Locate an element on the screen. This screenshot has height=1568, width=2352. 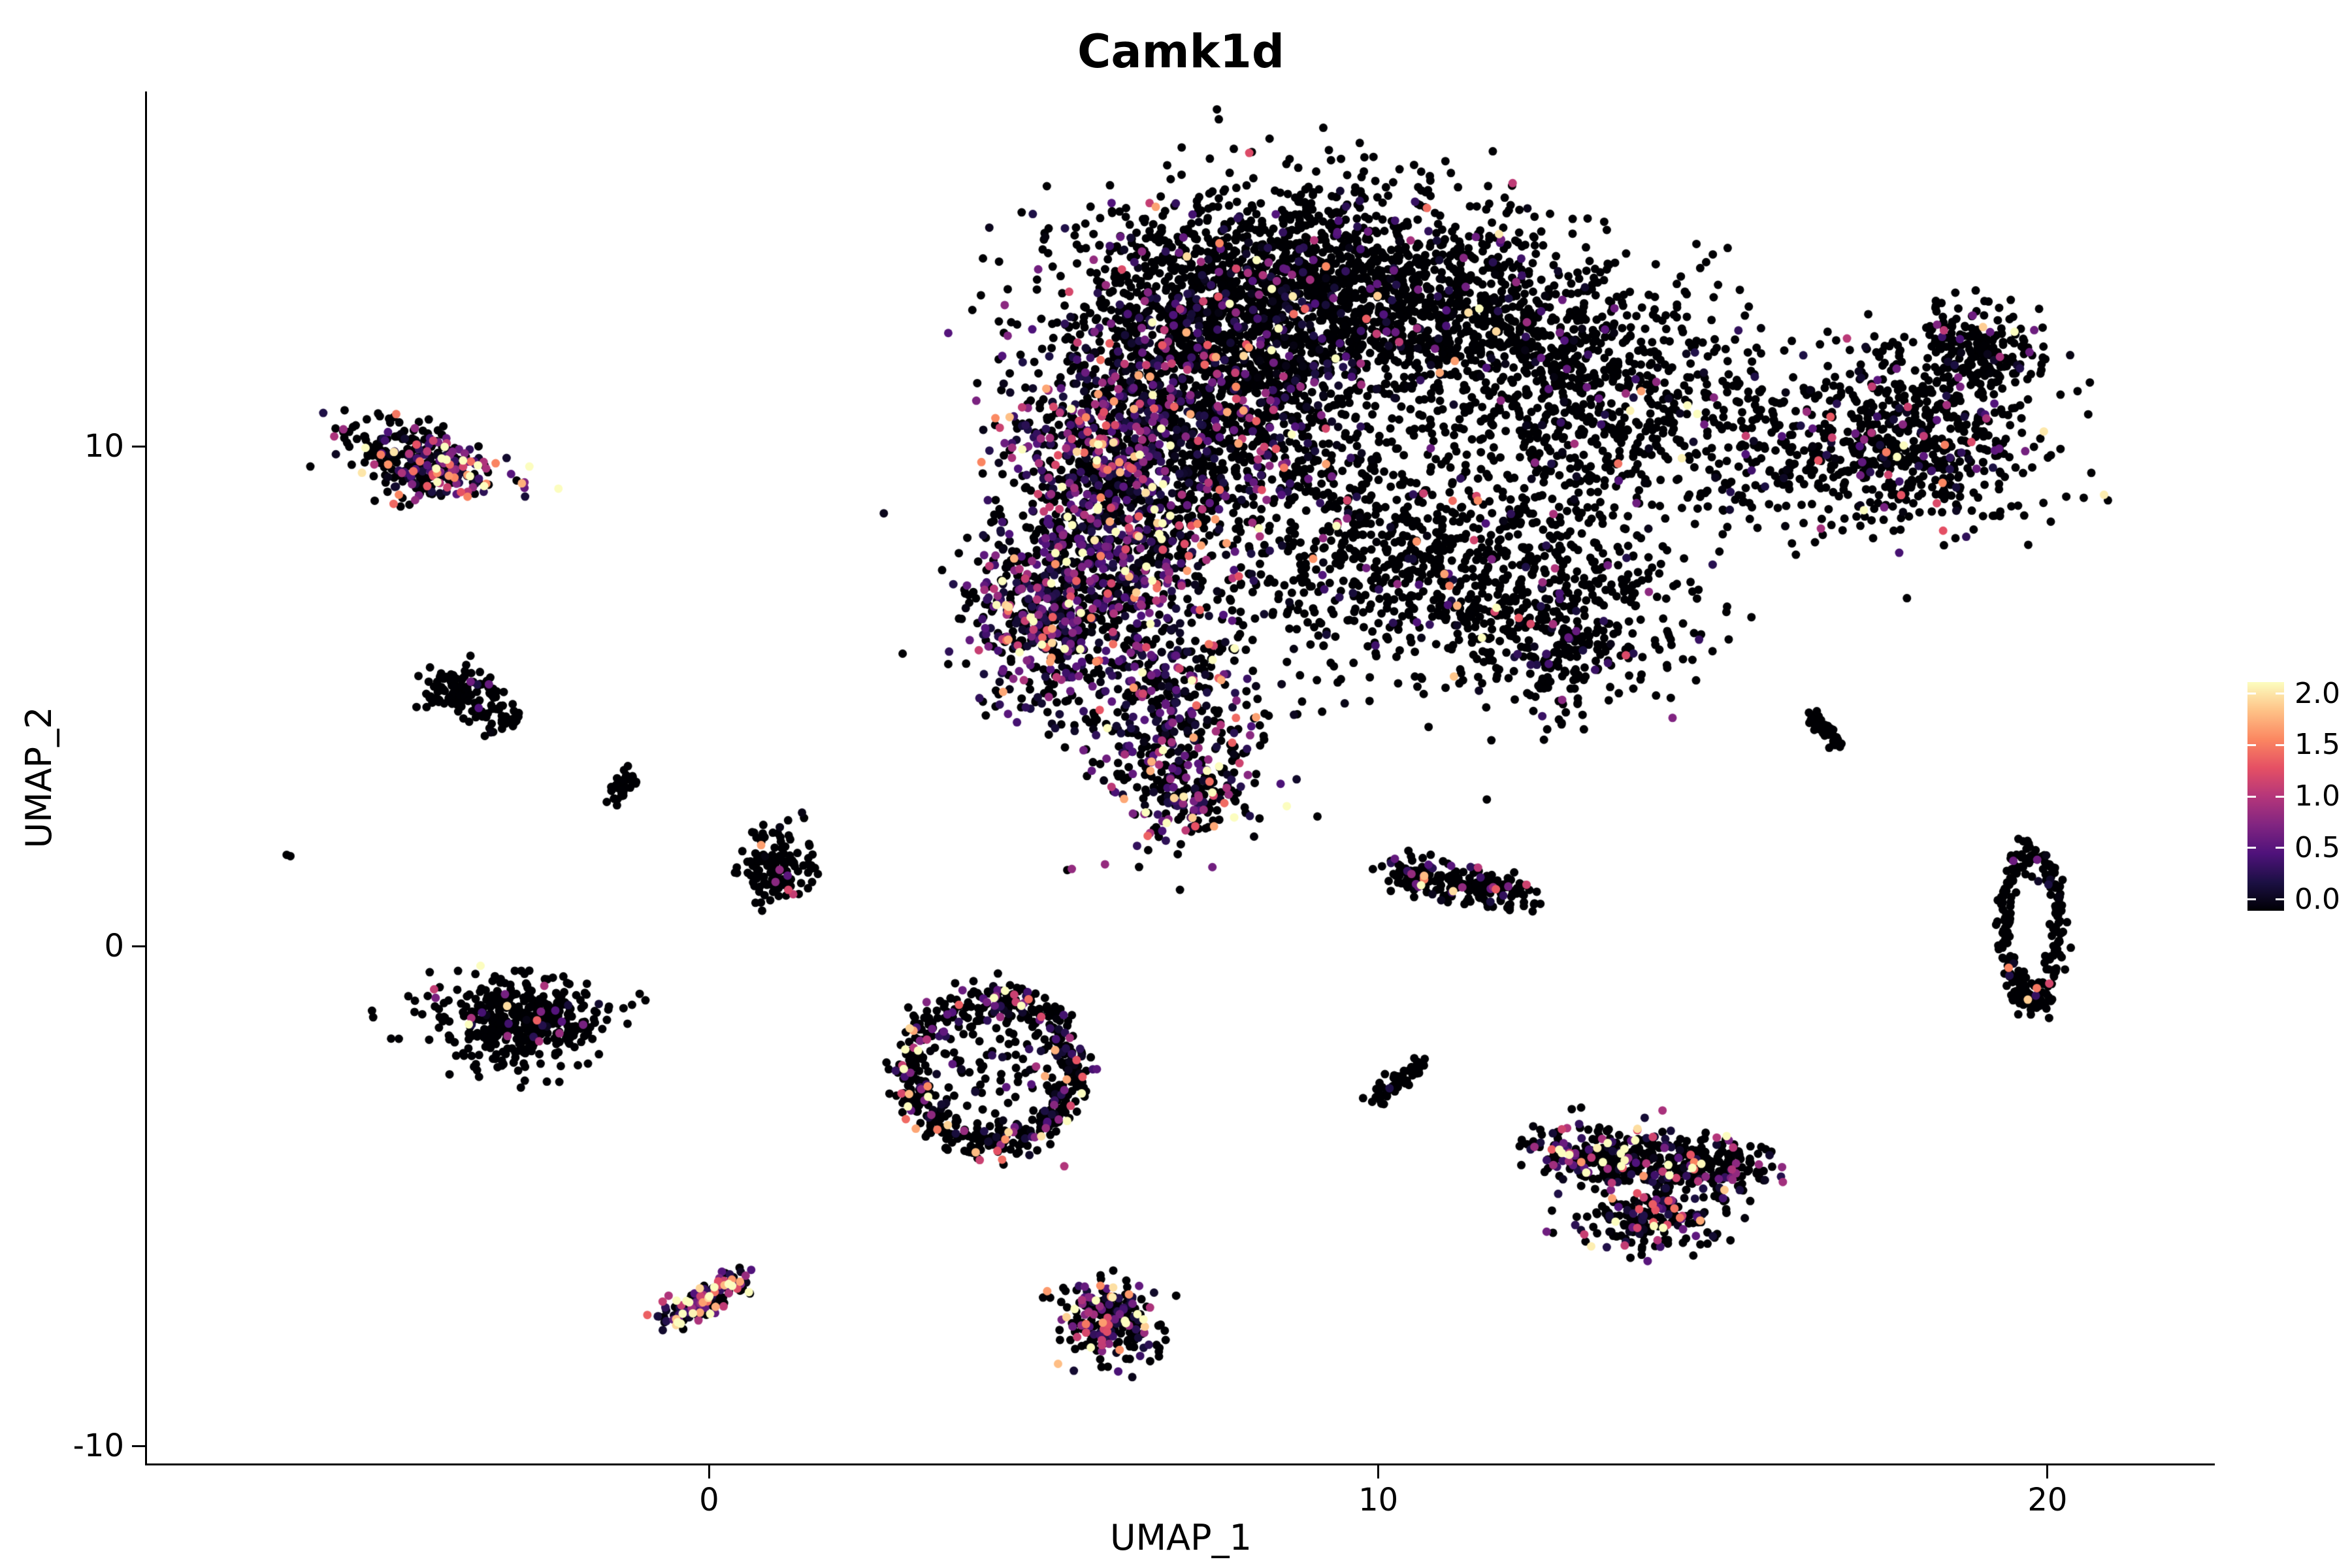
y-tick-label: 0 is located at coordinates (114, 946).